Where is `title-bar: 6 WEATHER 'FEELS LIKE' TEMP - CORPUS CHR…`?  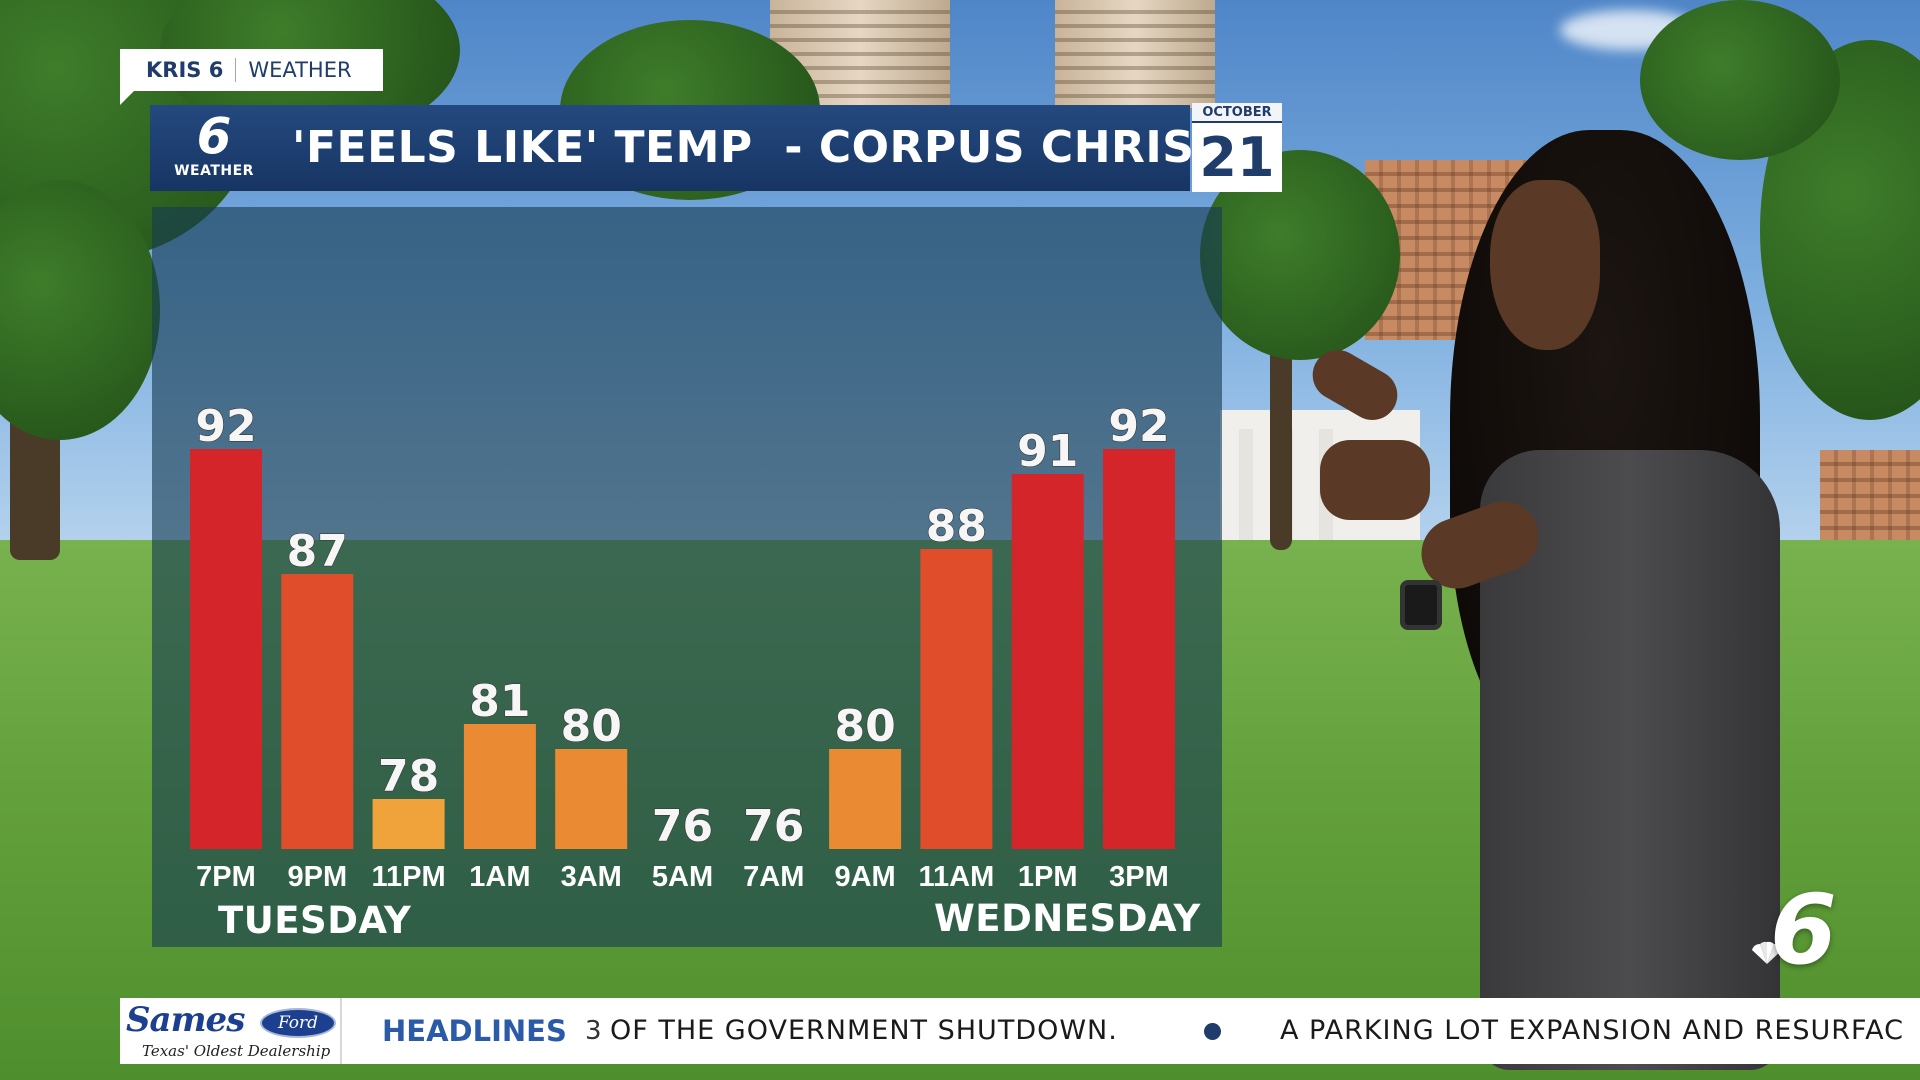
title-bar: 6 WEATHER 'FEELS LIKE' TEMP - CORPUS CHR… is located at coordinates (695, 148).